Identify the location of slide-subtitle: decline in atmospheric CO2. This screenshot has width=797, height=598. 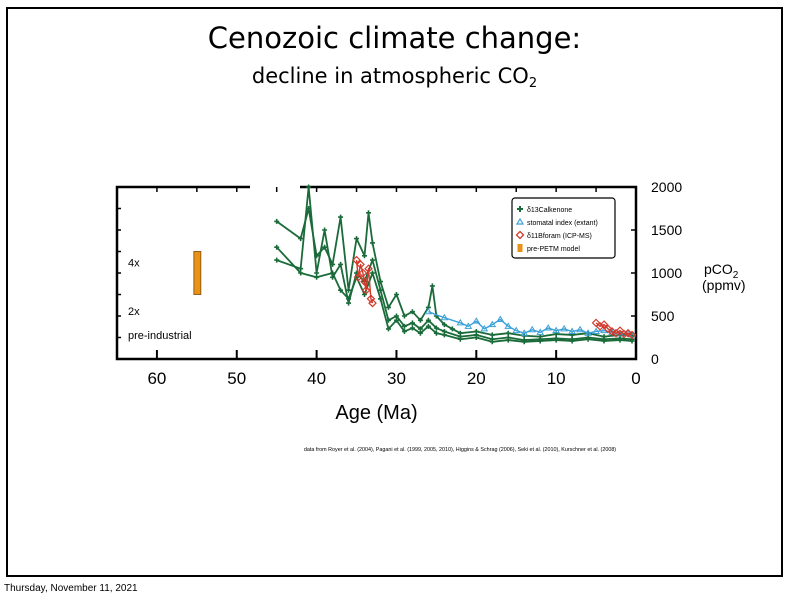
(394, 77).